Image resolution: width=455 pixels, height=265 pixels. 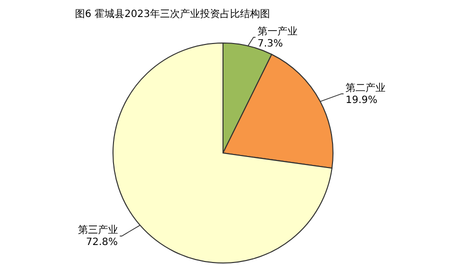 What do you see at coordinates (98, 230) in the screenshot?
I see `slice-label: 第三产业` at bounding box center [98, 230].